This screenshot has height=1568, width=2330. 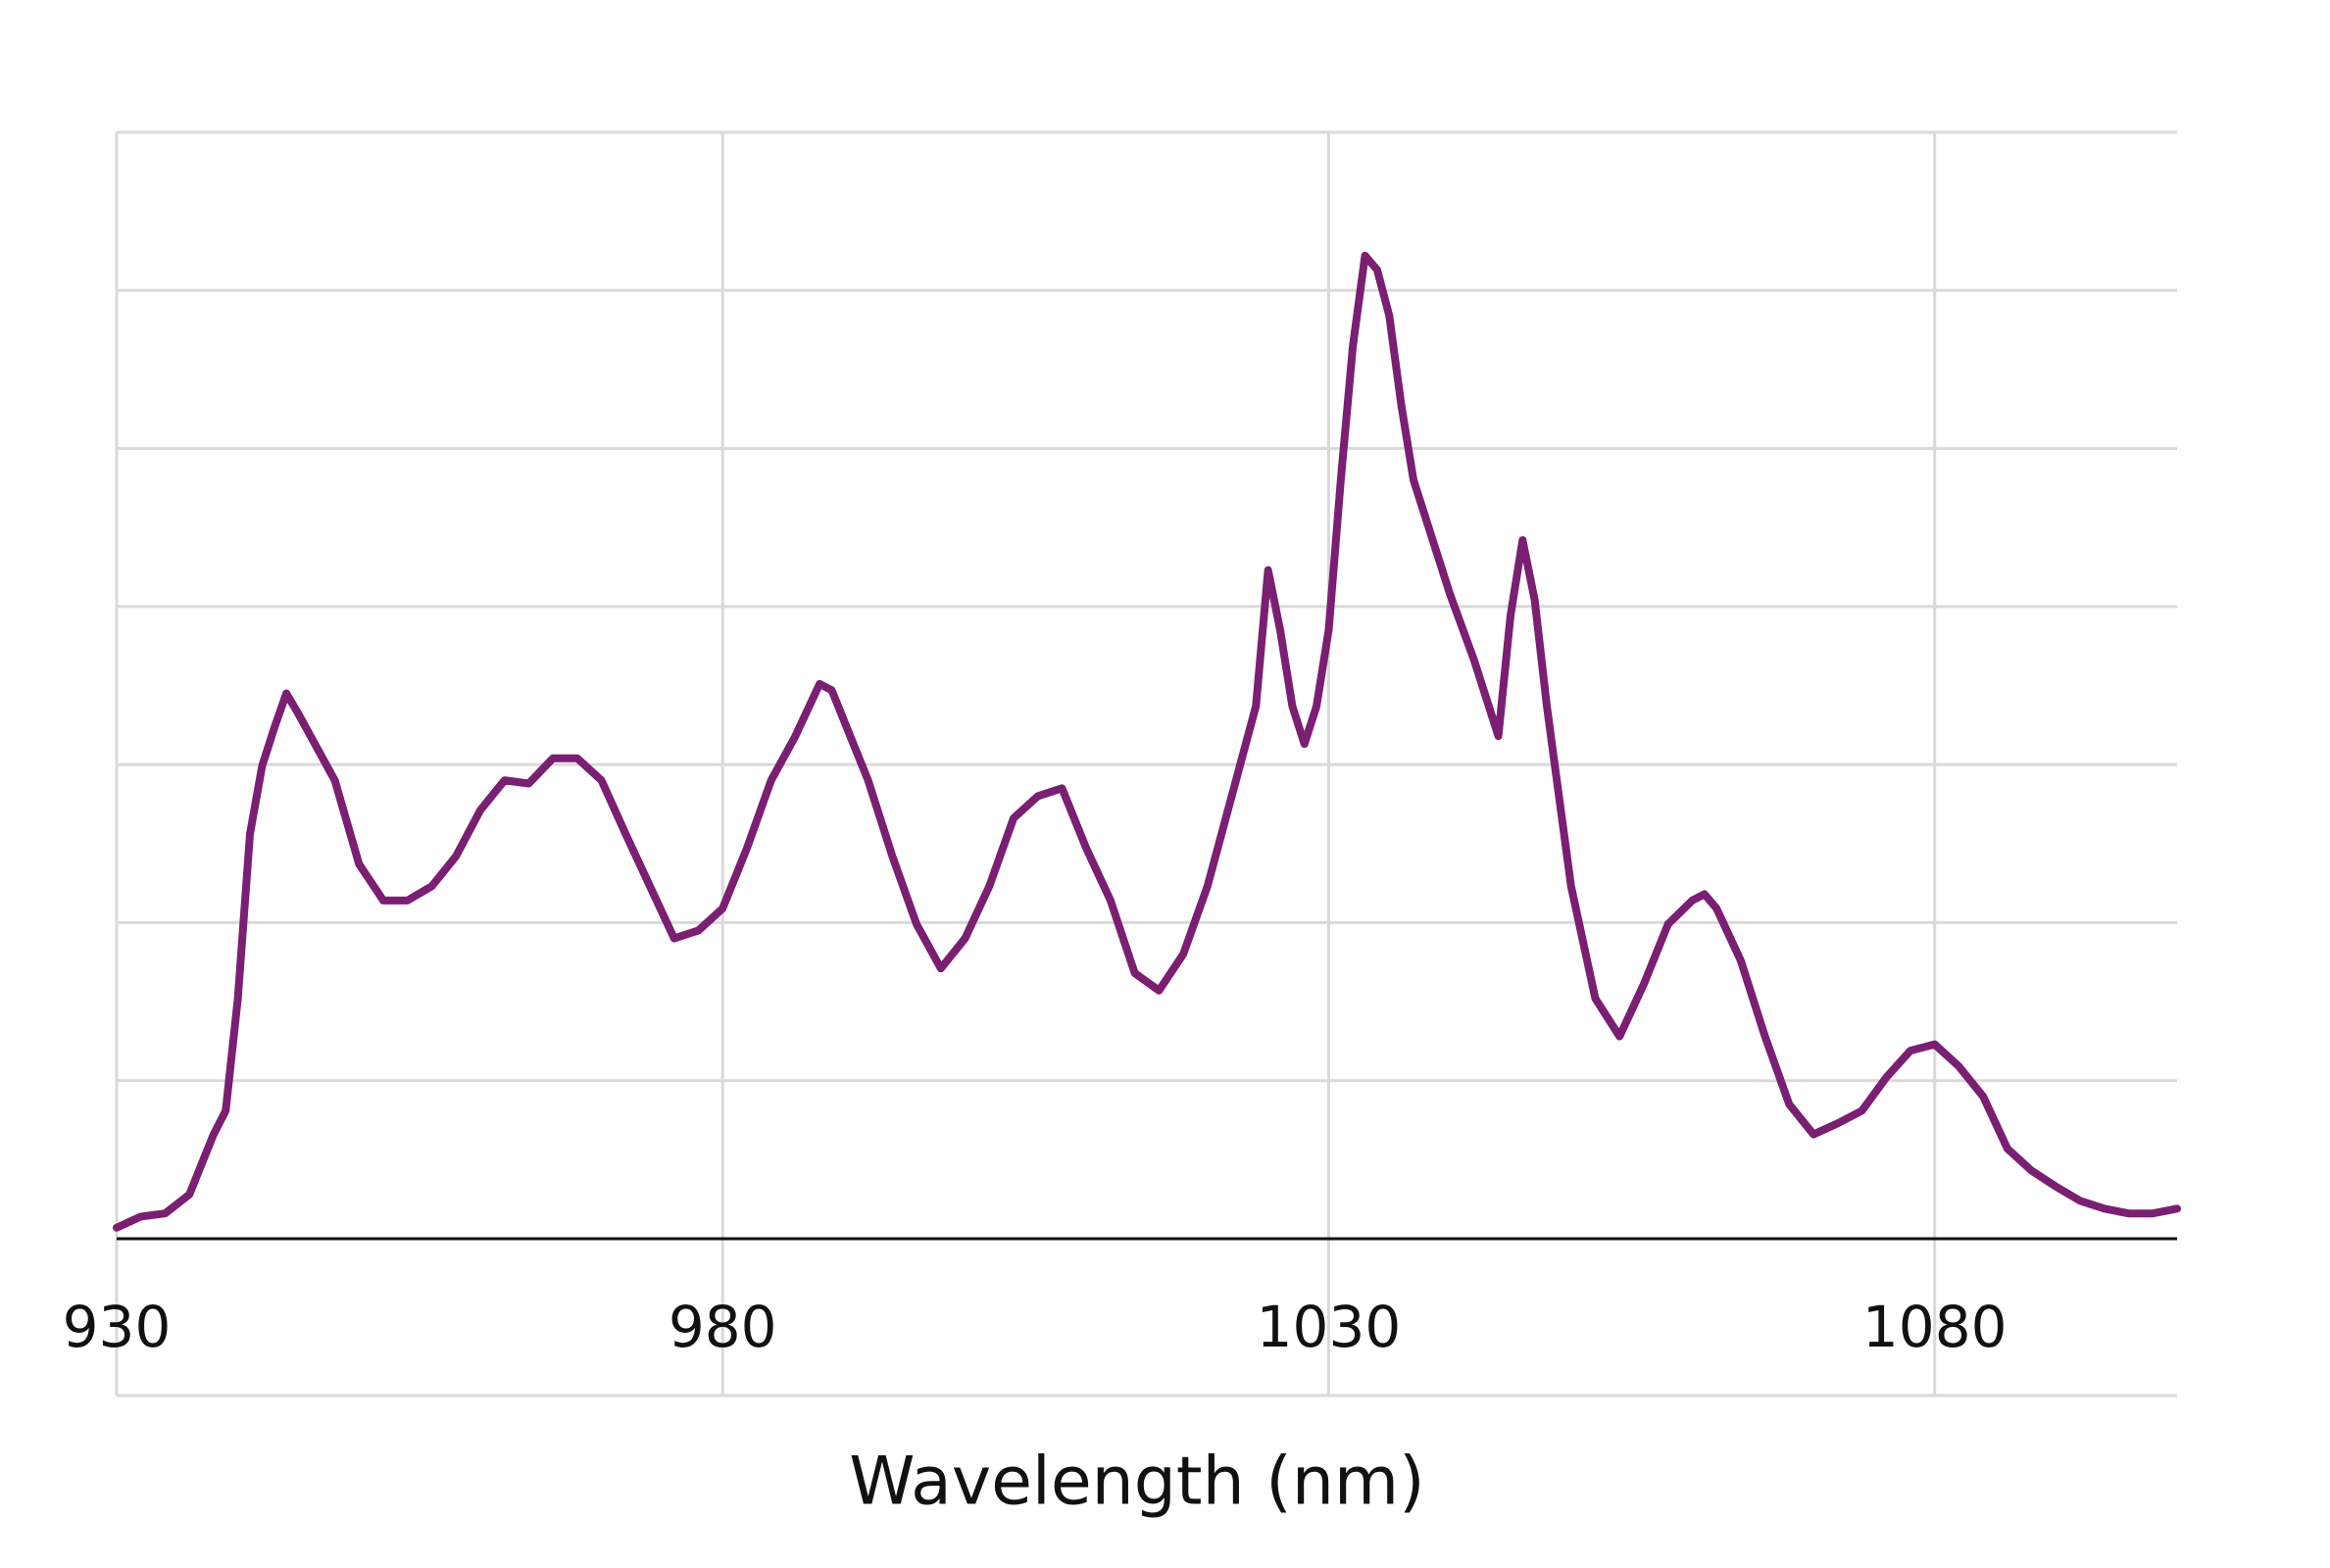 I want to click on x-tick-label: 1030, so click(x=1329, y=1327).